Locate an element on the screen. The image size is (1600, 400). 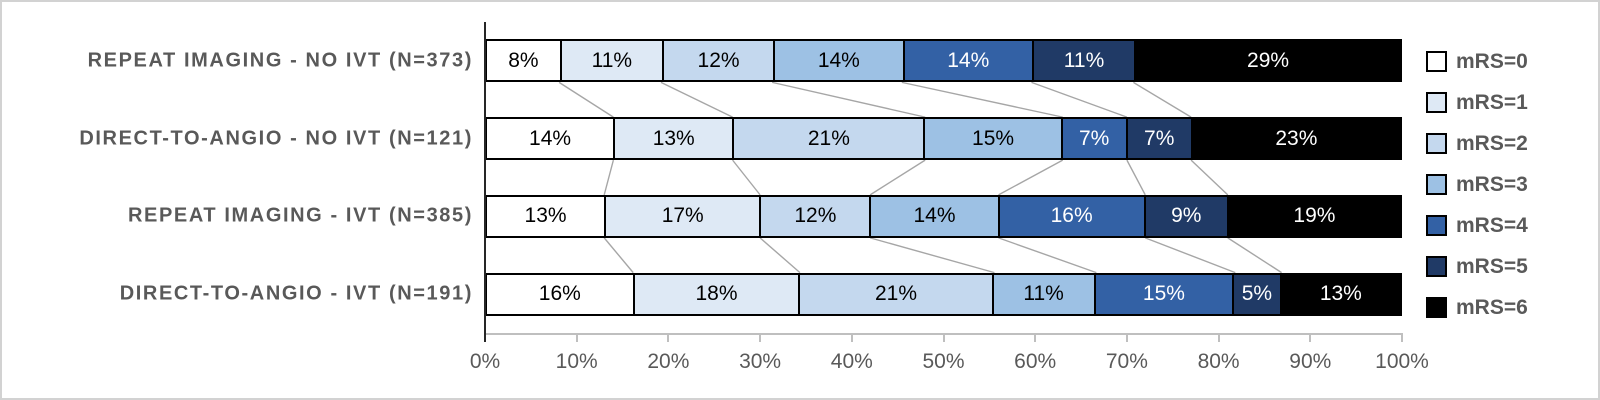
legend-item-mrs0: mRS=0 is located at coordinates (1477, 61).